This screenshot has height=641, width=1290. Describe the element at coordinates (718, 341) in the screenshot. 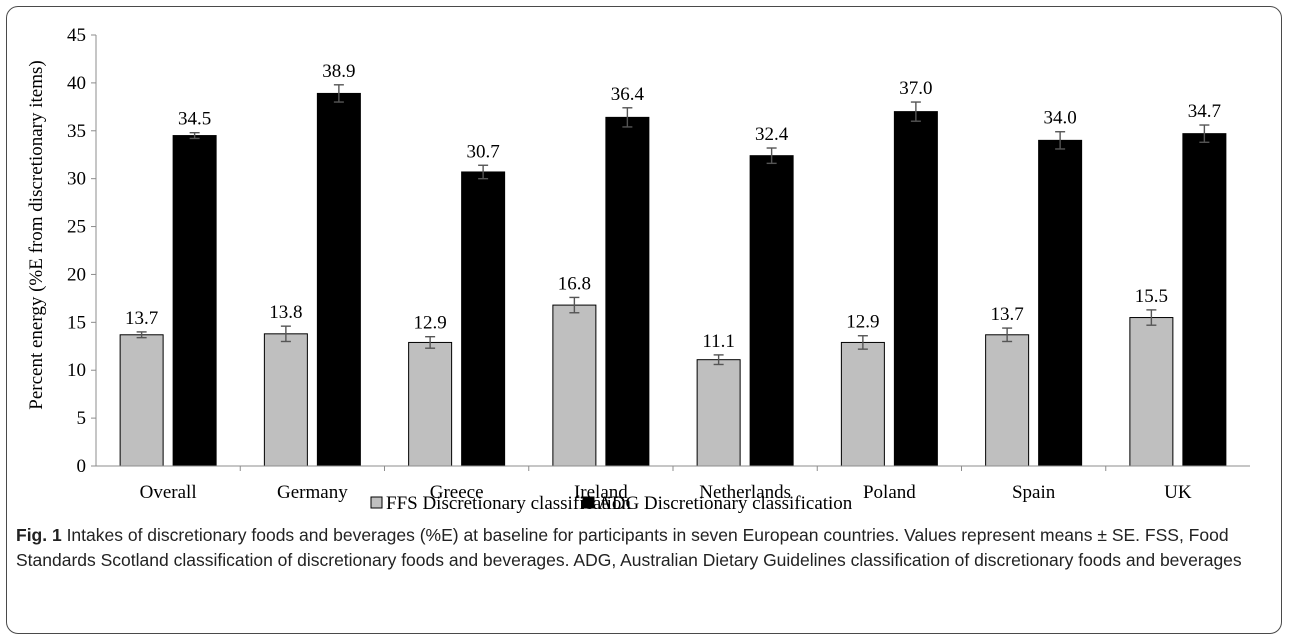

I see `data-label: 11.1` at that location.